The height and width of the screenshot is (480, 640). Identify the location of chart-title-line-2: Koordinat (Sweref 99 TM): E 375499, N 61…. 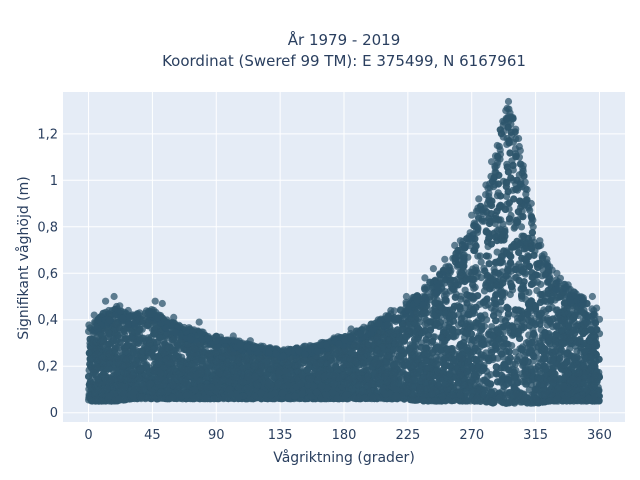
(344, 61).